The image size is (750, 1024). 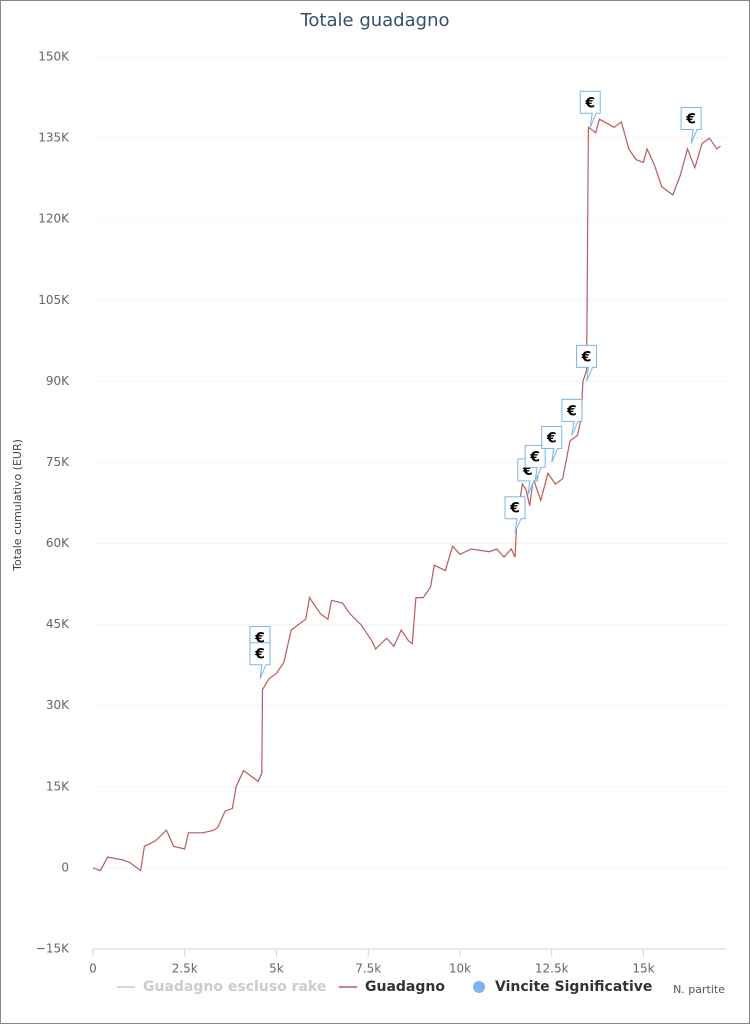 What do you see at coordinates (58, 381) in the screenshot?
I see `y-tick-label: 90K` at bounding box center [58, 381].